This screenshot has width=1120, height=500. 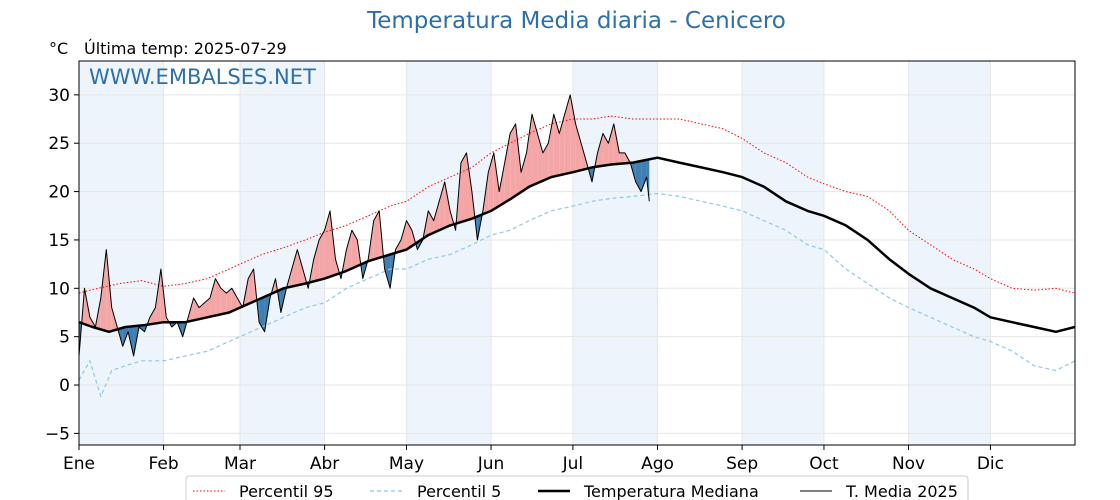 What do you see at coordinates (657, 464) in the screenshot?
I see `x-tick-label: Ago` at bounding box center [657, 464].